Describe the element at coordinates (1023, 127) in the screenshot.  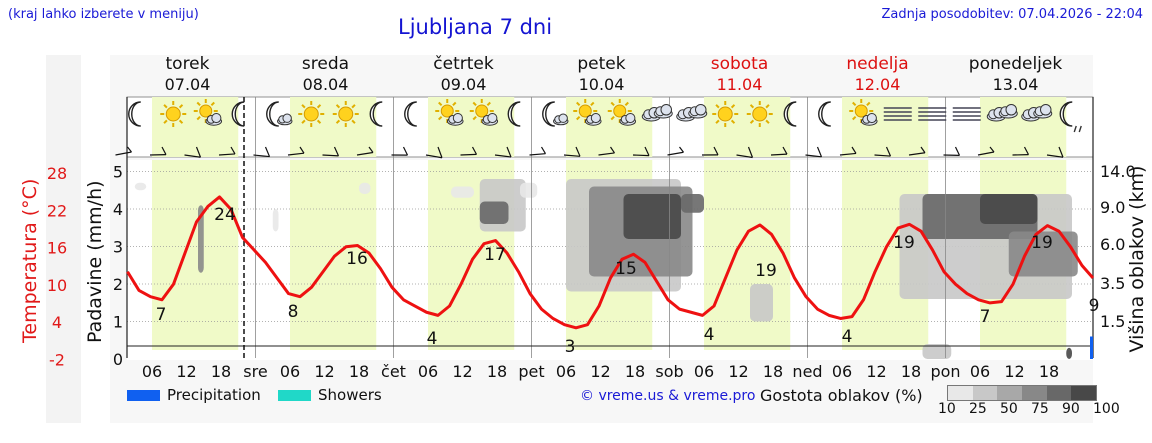
I see `daytime-band-icons` at that location.